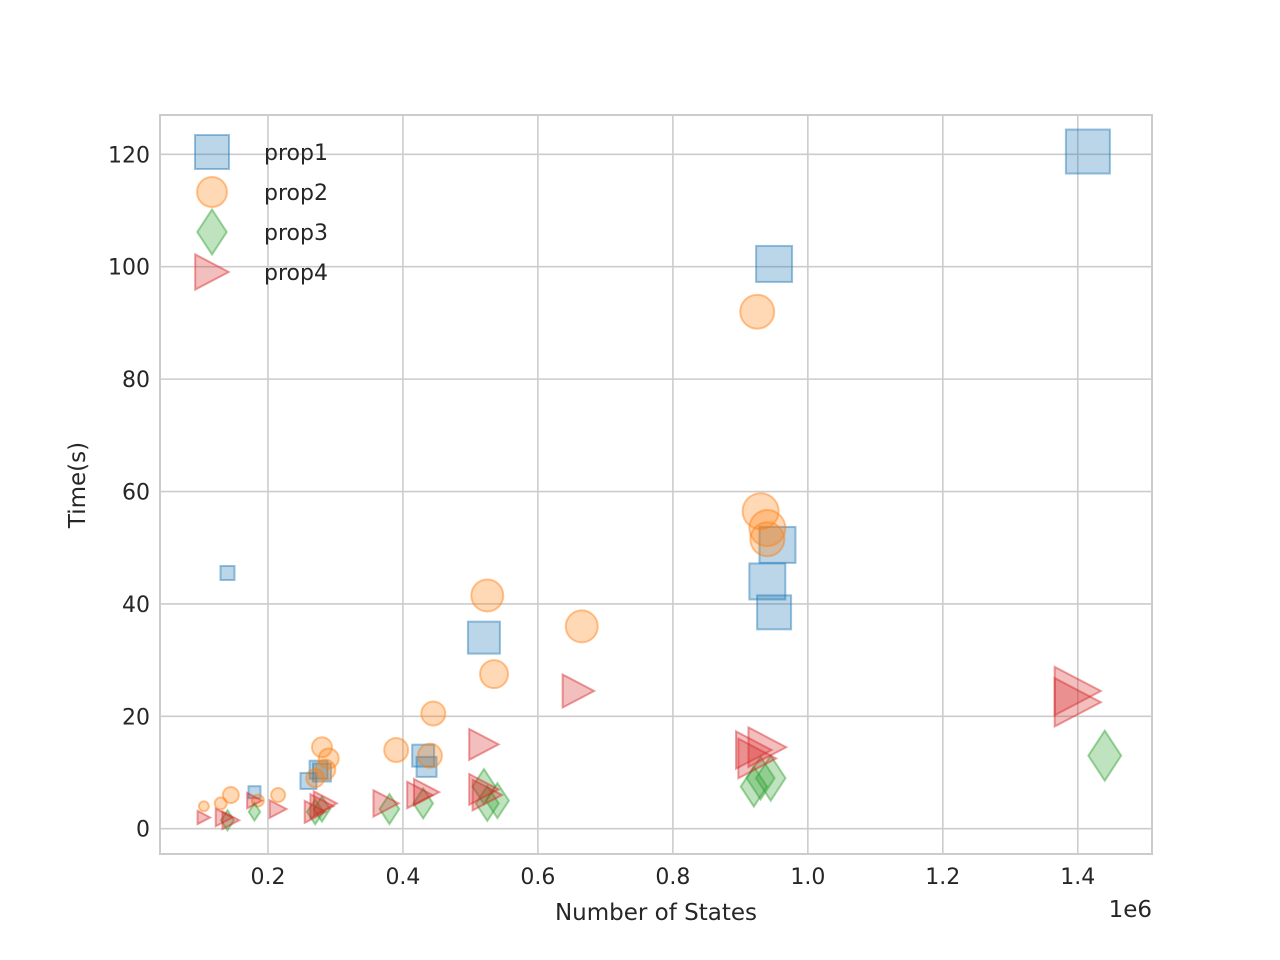  I want to click on y-tick-label: 40, so click(136, 605).